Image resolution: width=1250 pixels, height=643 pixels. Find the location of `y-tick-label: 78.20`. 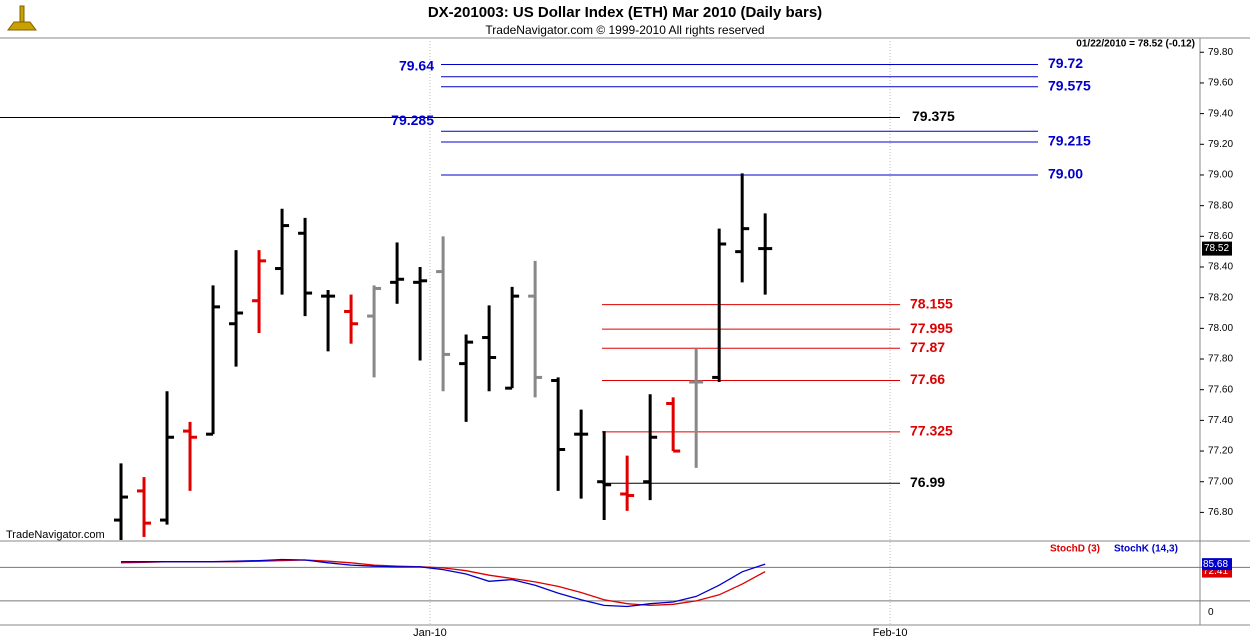

y-tick-label: 78.20 is located at coordinates (1220, 297).